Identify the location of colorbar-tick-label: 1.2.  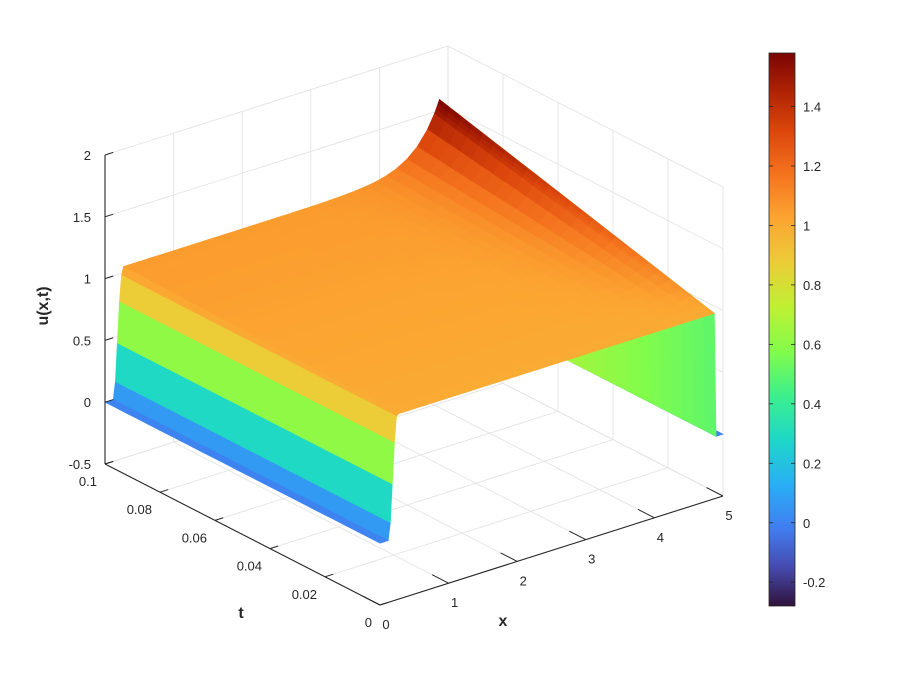
(812, 166).